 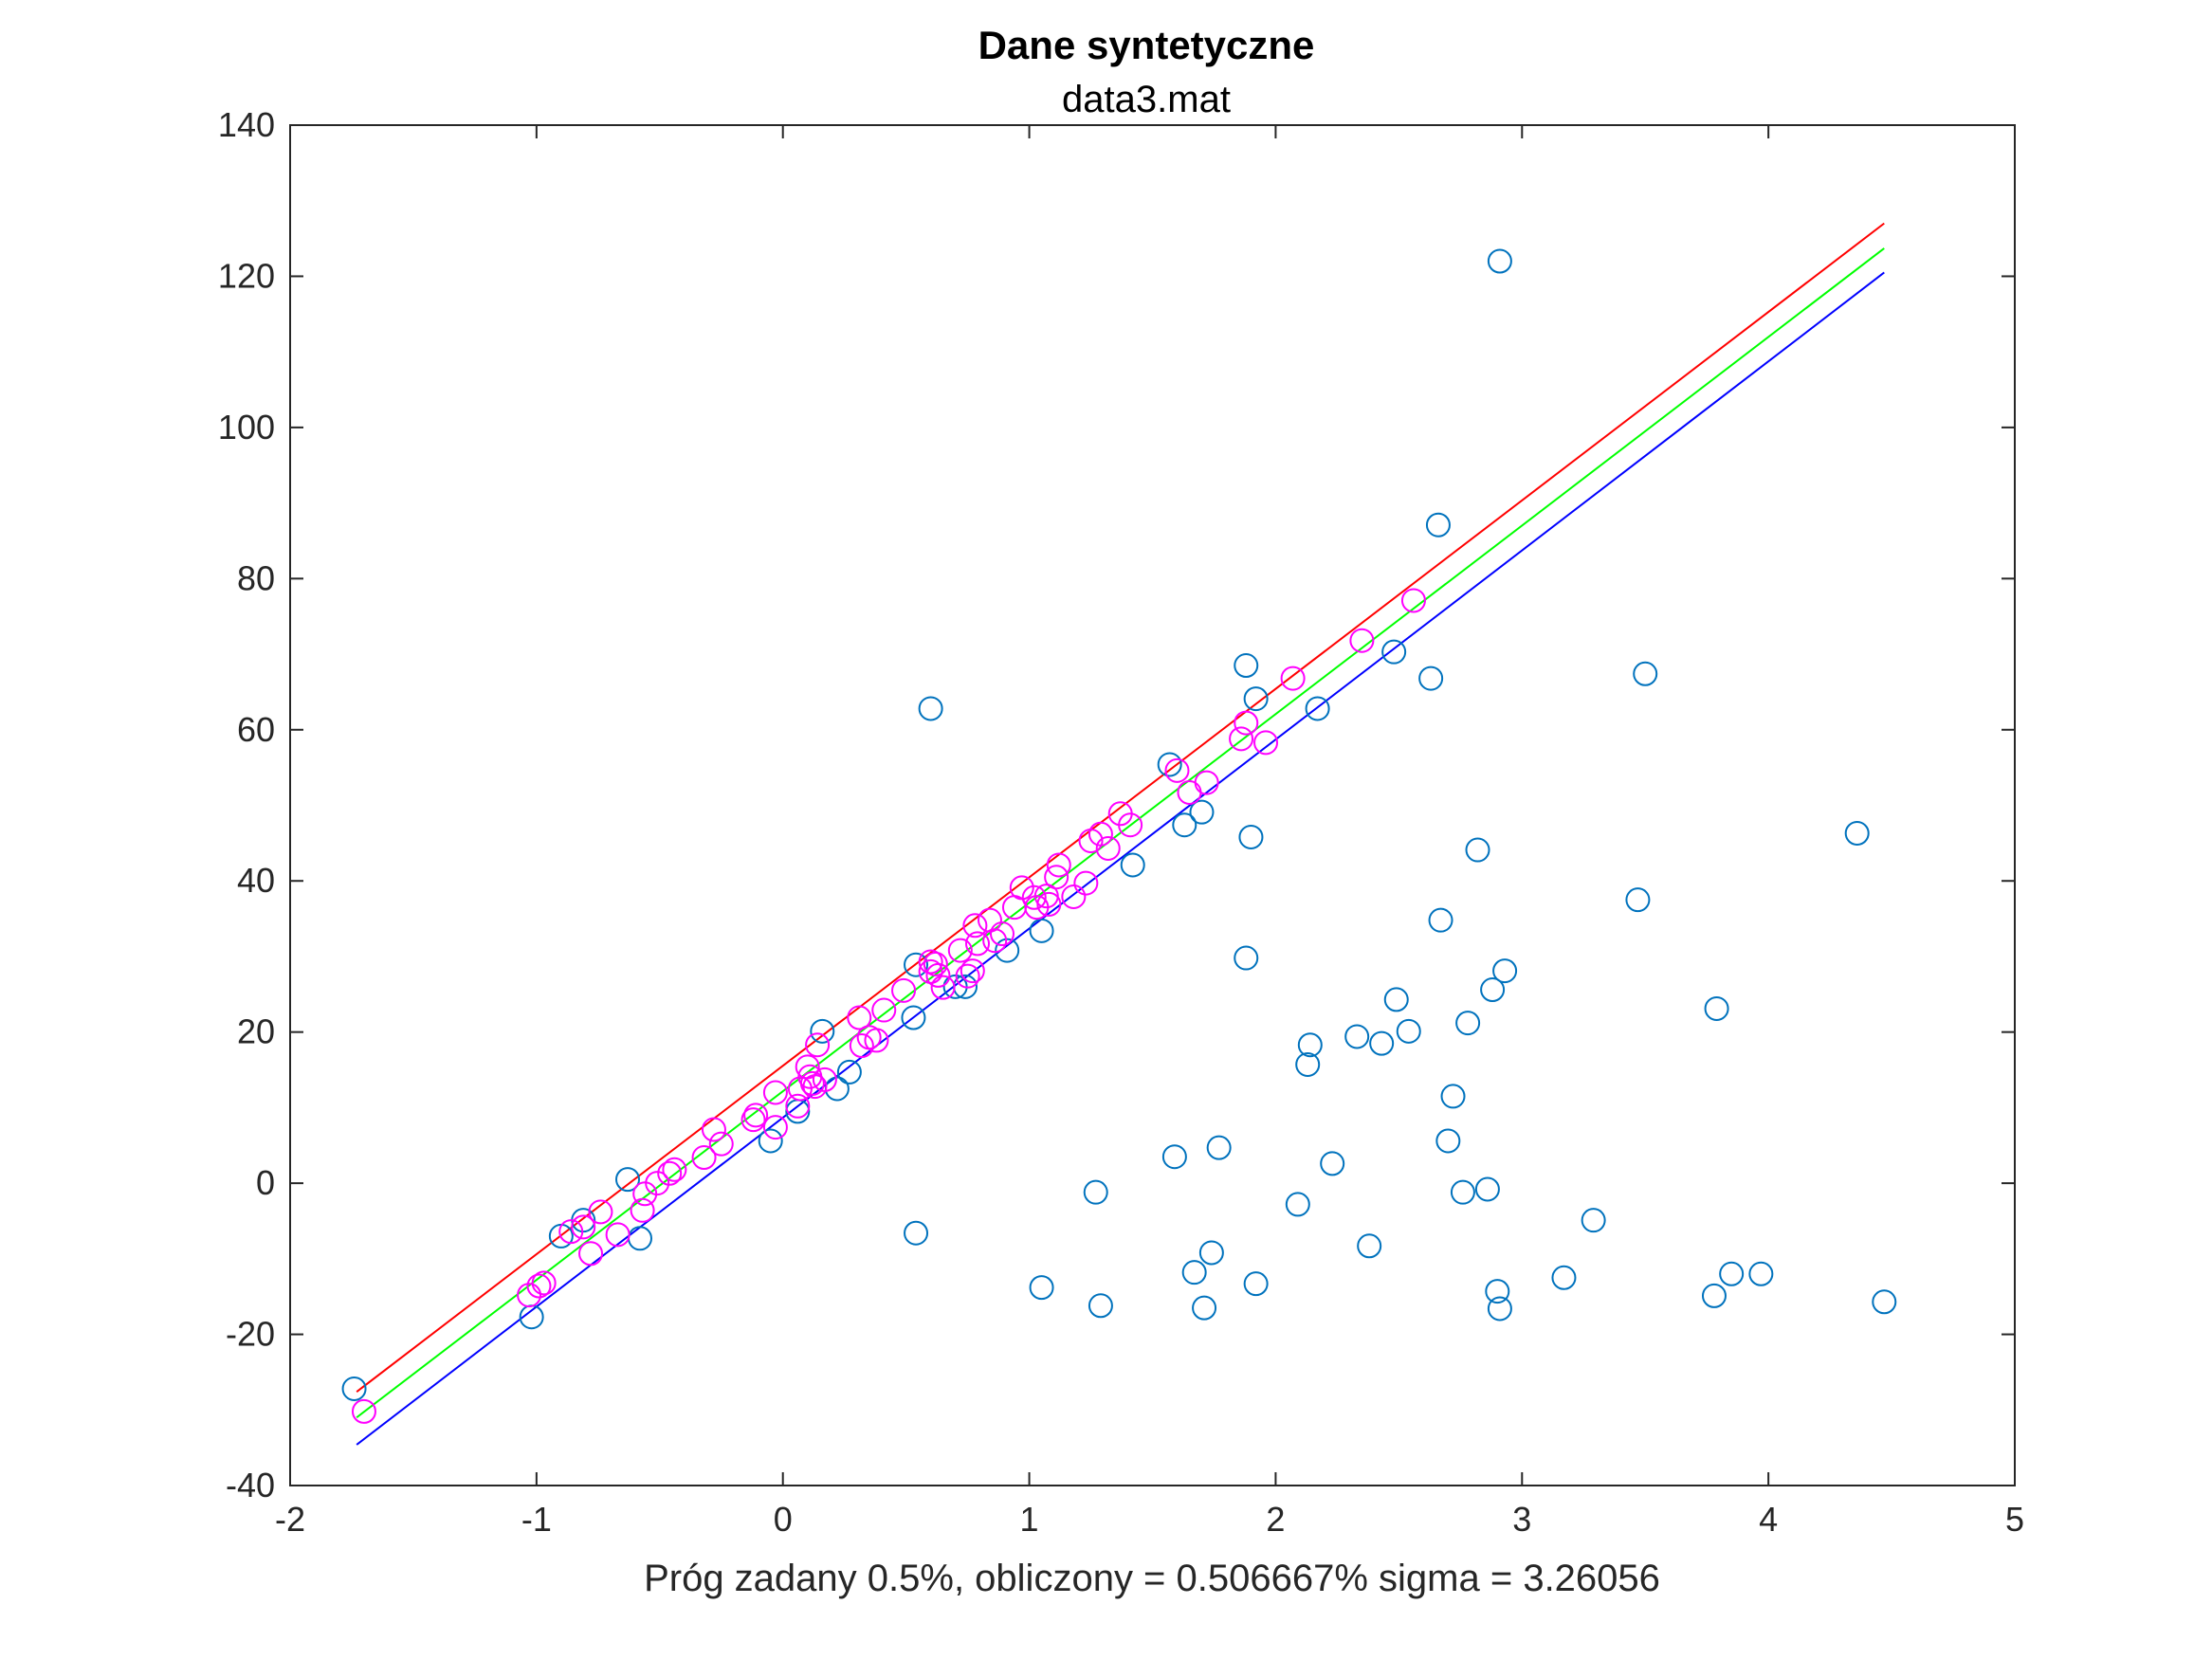 I want to click on x-tick-label: 5, so click(x=2014, y=1519).